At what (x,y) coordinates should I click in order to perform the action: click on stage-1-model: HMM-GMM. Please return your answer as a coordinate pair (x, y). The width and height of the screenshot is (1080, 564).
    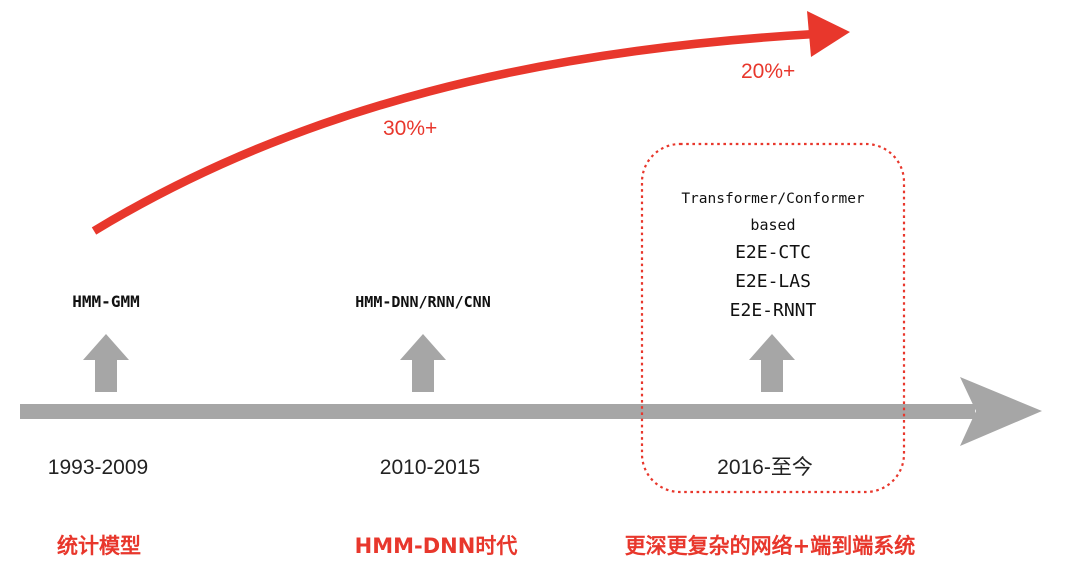
    Looking at the image, I should click on (106, 301).